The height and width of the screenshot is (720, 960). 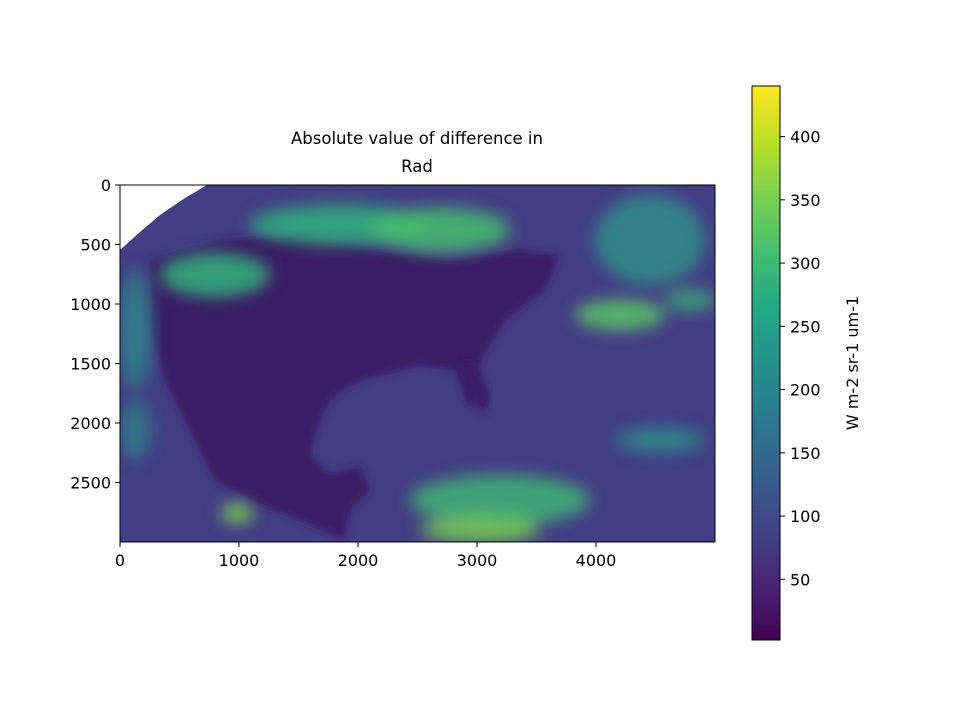 I want to click on no-data-corner, so click(x=163, y=217).